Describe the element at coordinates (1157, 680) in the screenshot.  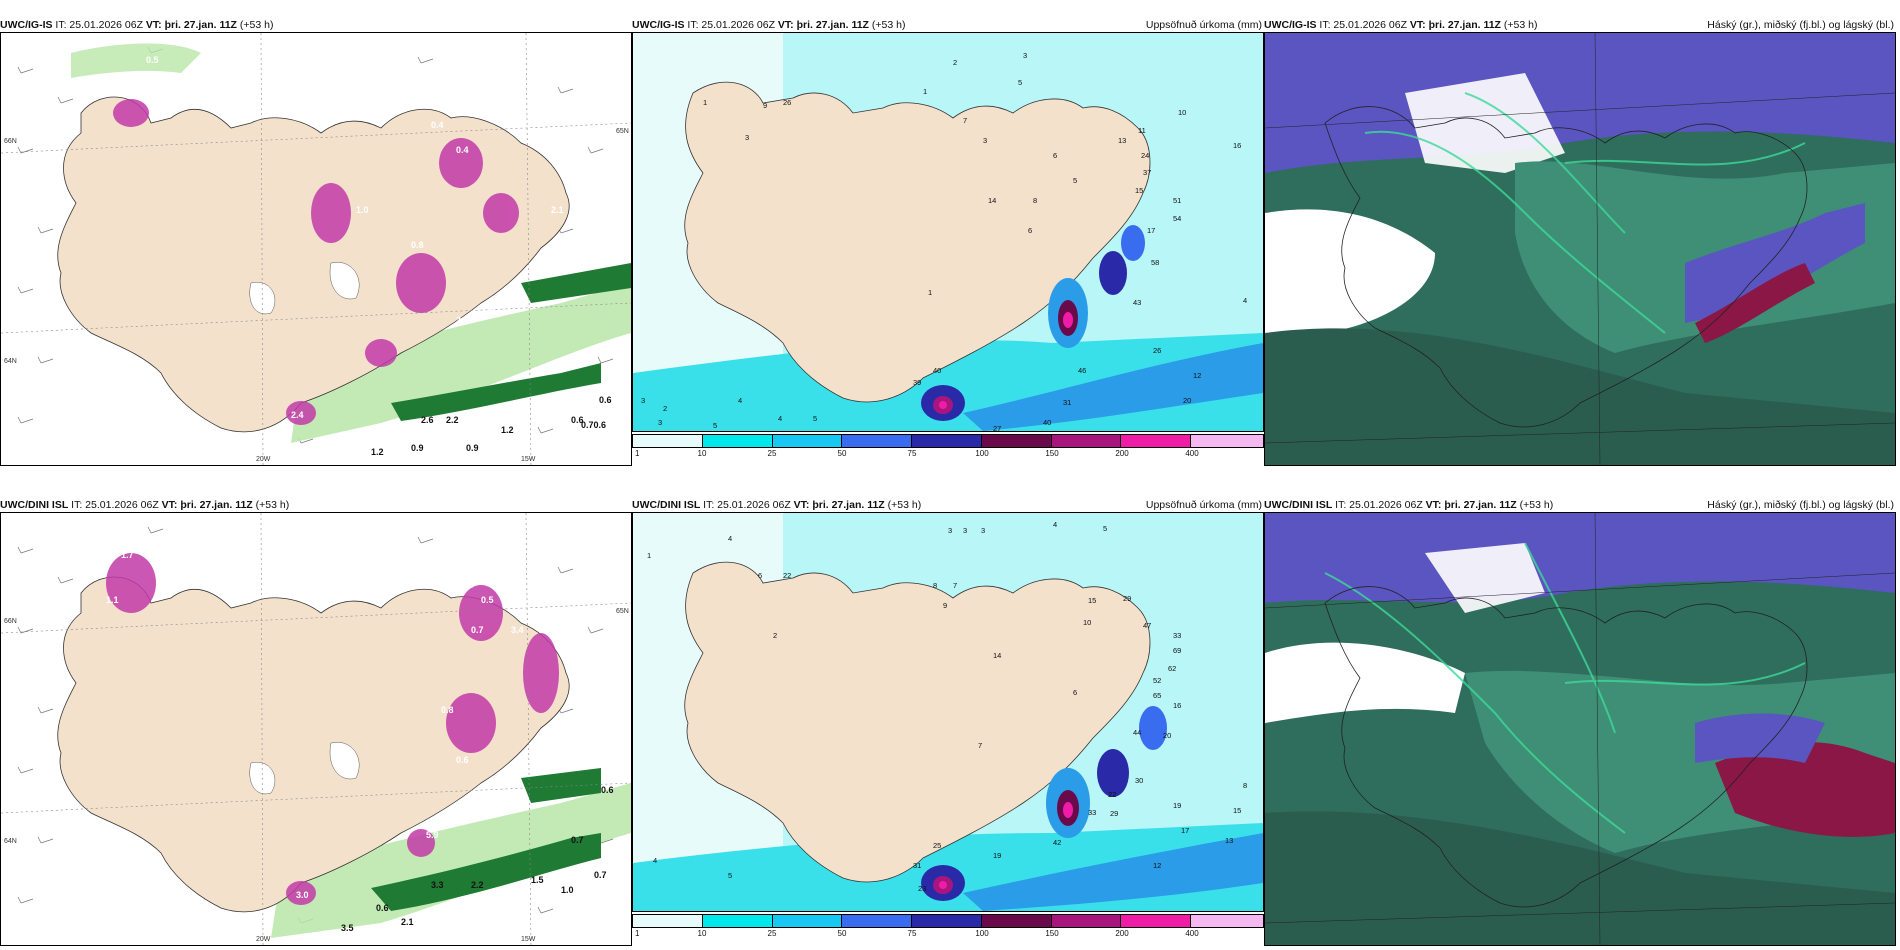
I see `point-value: 52` at that location.